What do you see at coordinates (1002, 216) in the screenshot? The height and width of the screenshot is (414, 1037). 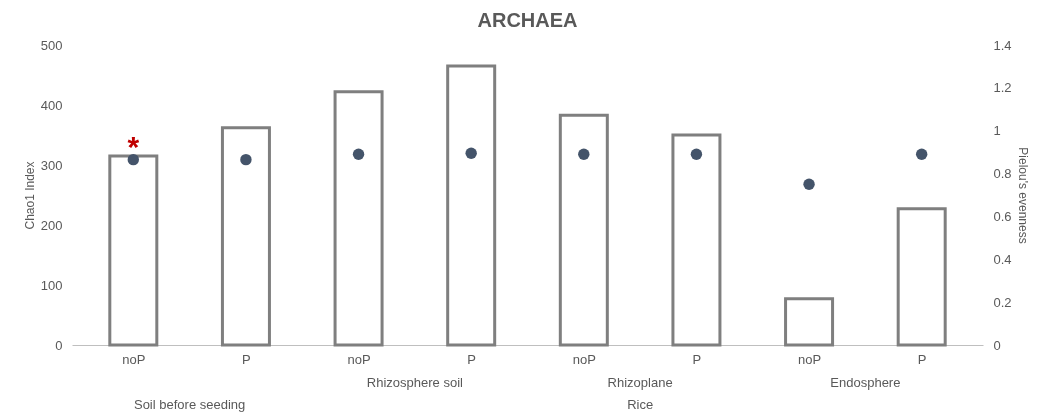 I see `y2-tick-label: 0.6` at bounding box center [1002, 216].